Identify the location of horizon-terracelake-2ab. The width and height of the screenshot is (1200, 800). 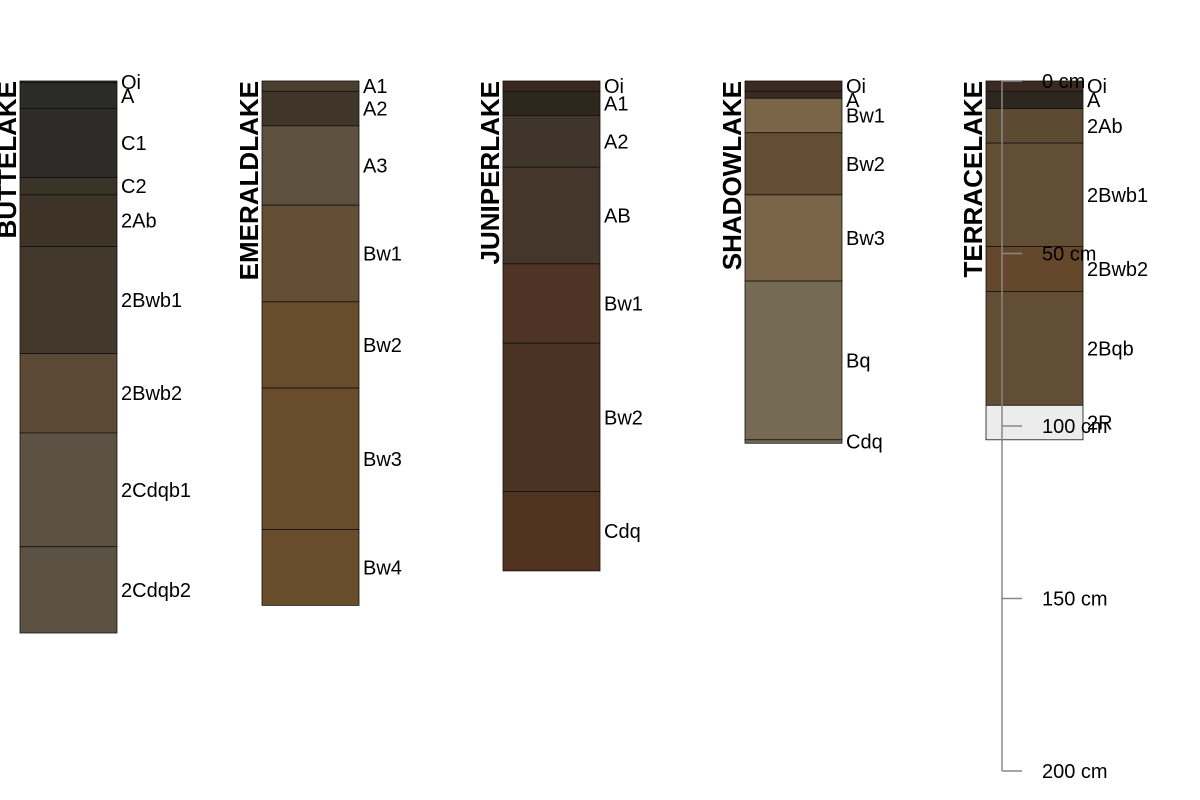
(1034, 126).